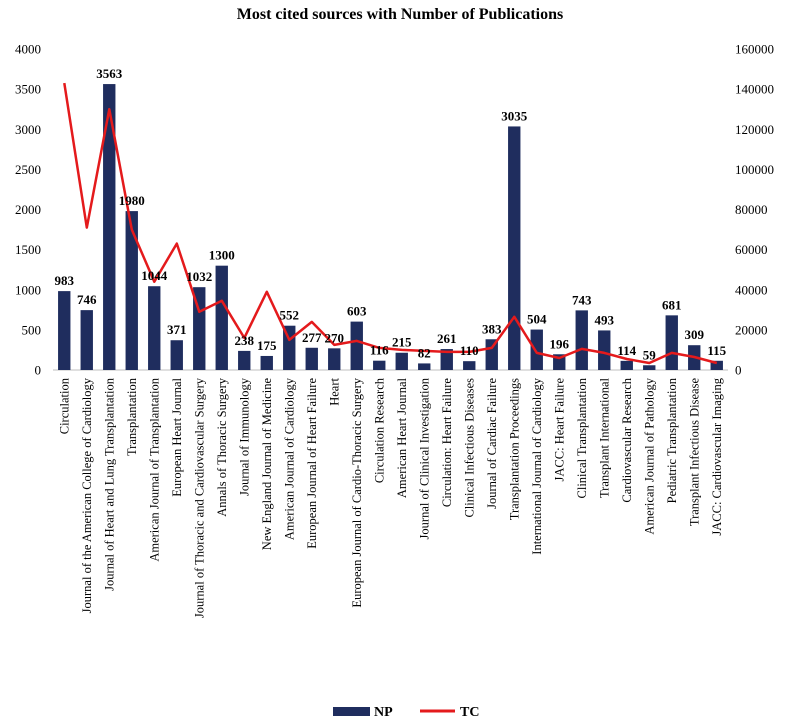  What do you see at coordinates (267, 345) in the screenshot?
I see `bar-data-label: 175` at bounding box center [267, 345].